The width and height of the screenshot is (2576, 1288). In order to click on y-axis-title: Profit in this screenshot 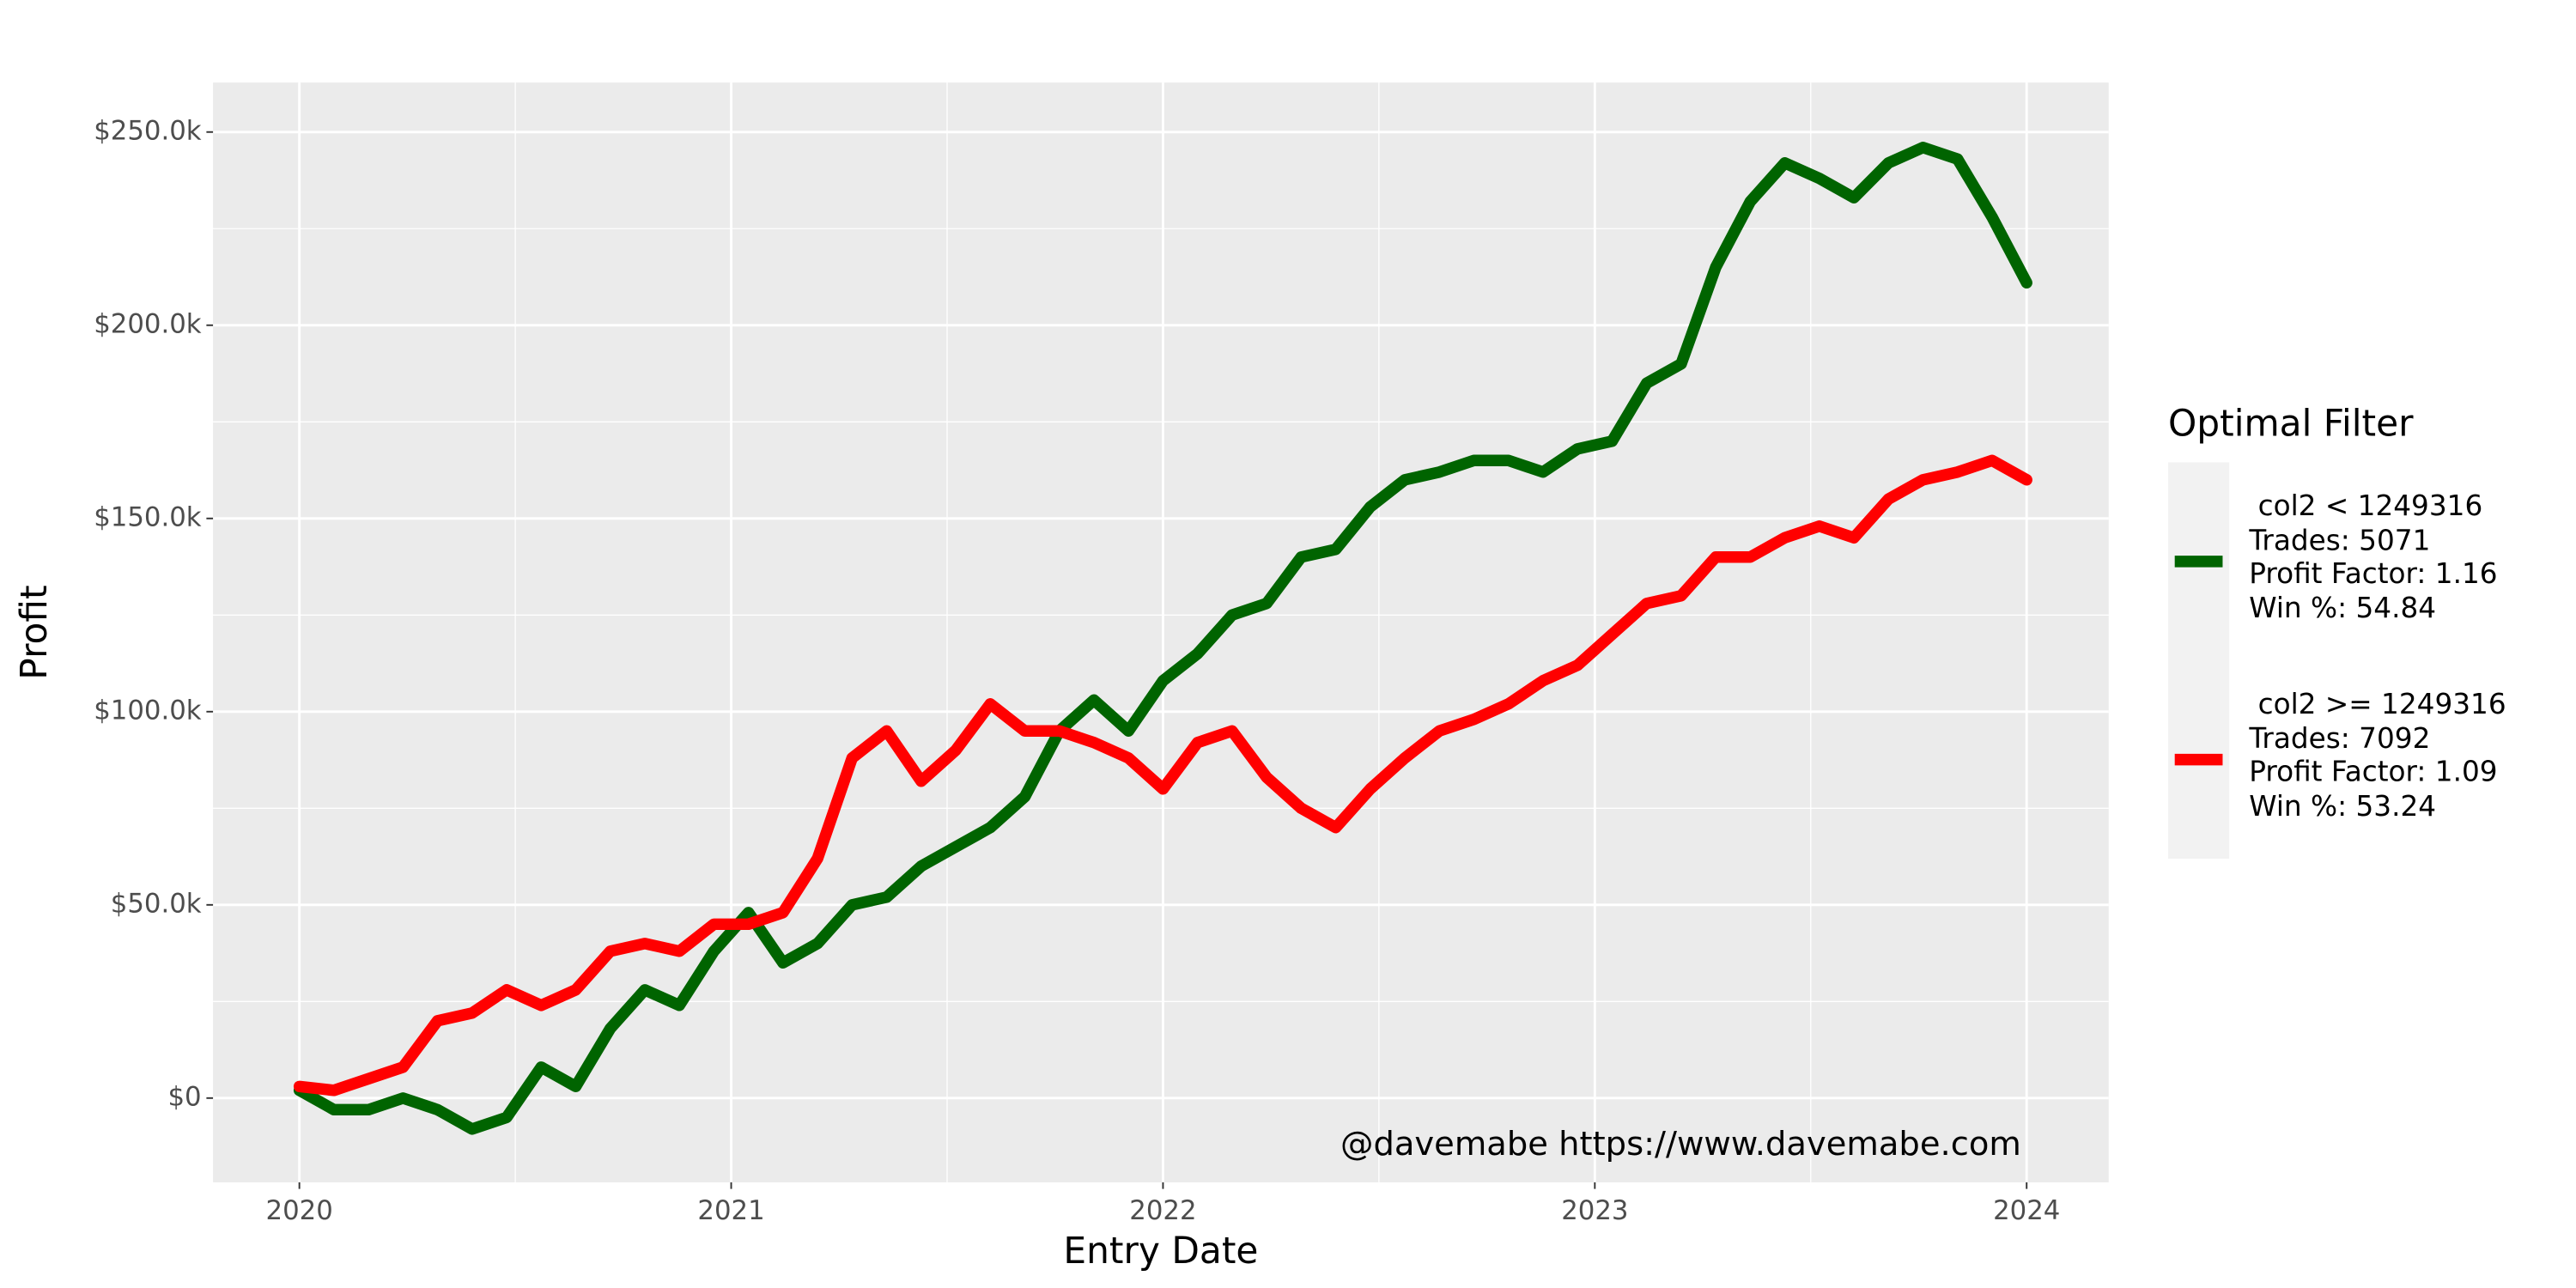, I will do `click(34, 632)`.